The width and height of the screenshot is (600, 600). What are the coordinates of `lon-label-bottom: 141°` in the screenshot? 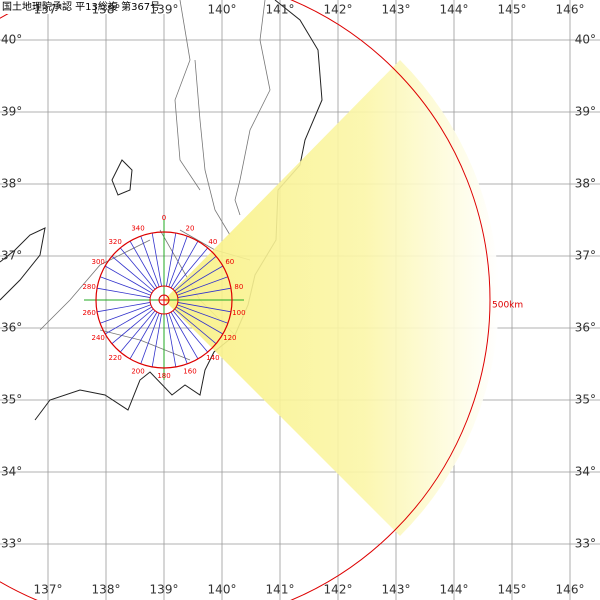 It's located at (280, 590).